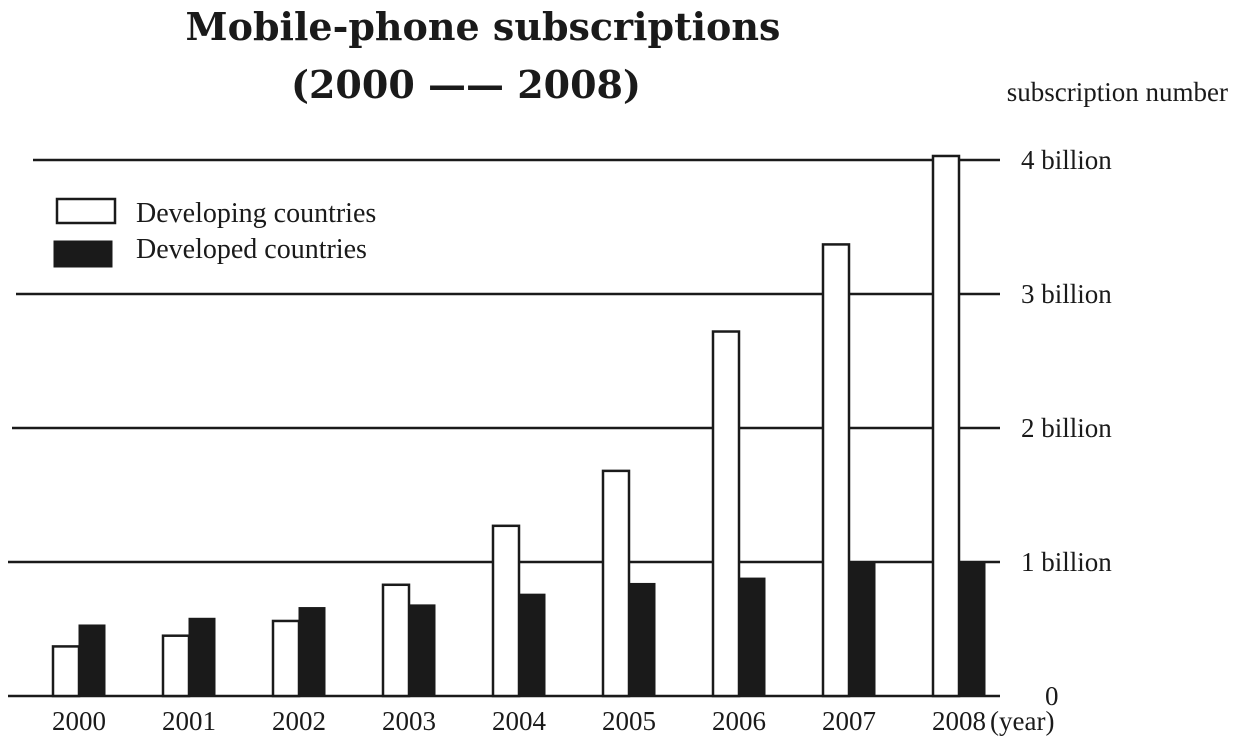 This screenshot has width=1238, height=754. I want to click on x-tick-label-2003: 2003, so click(409, 721).